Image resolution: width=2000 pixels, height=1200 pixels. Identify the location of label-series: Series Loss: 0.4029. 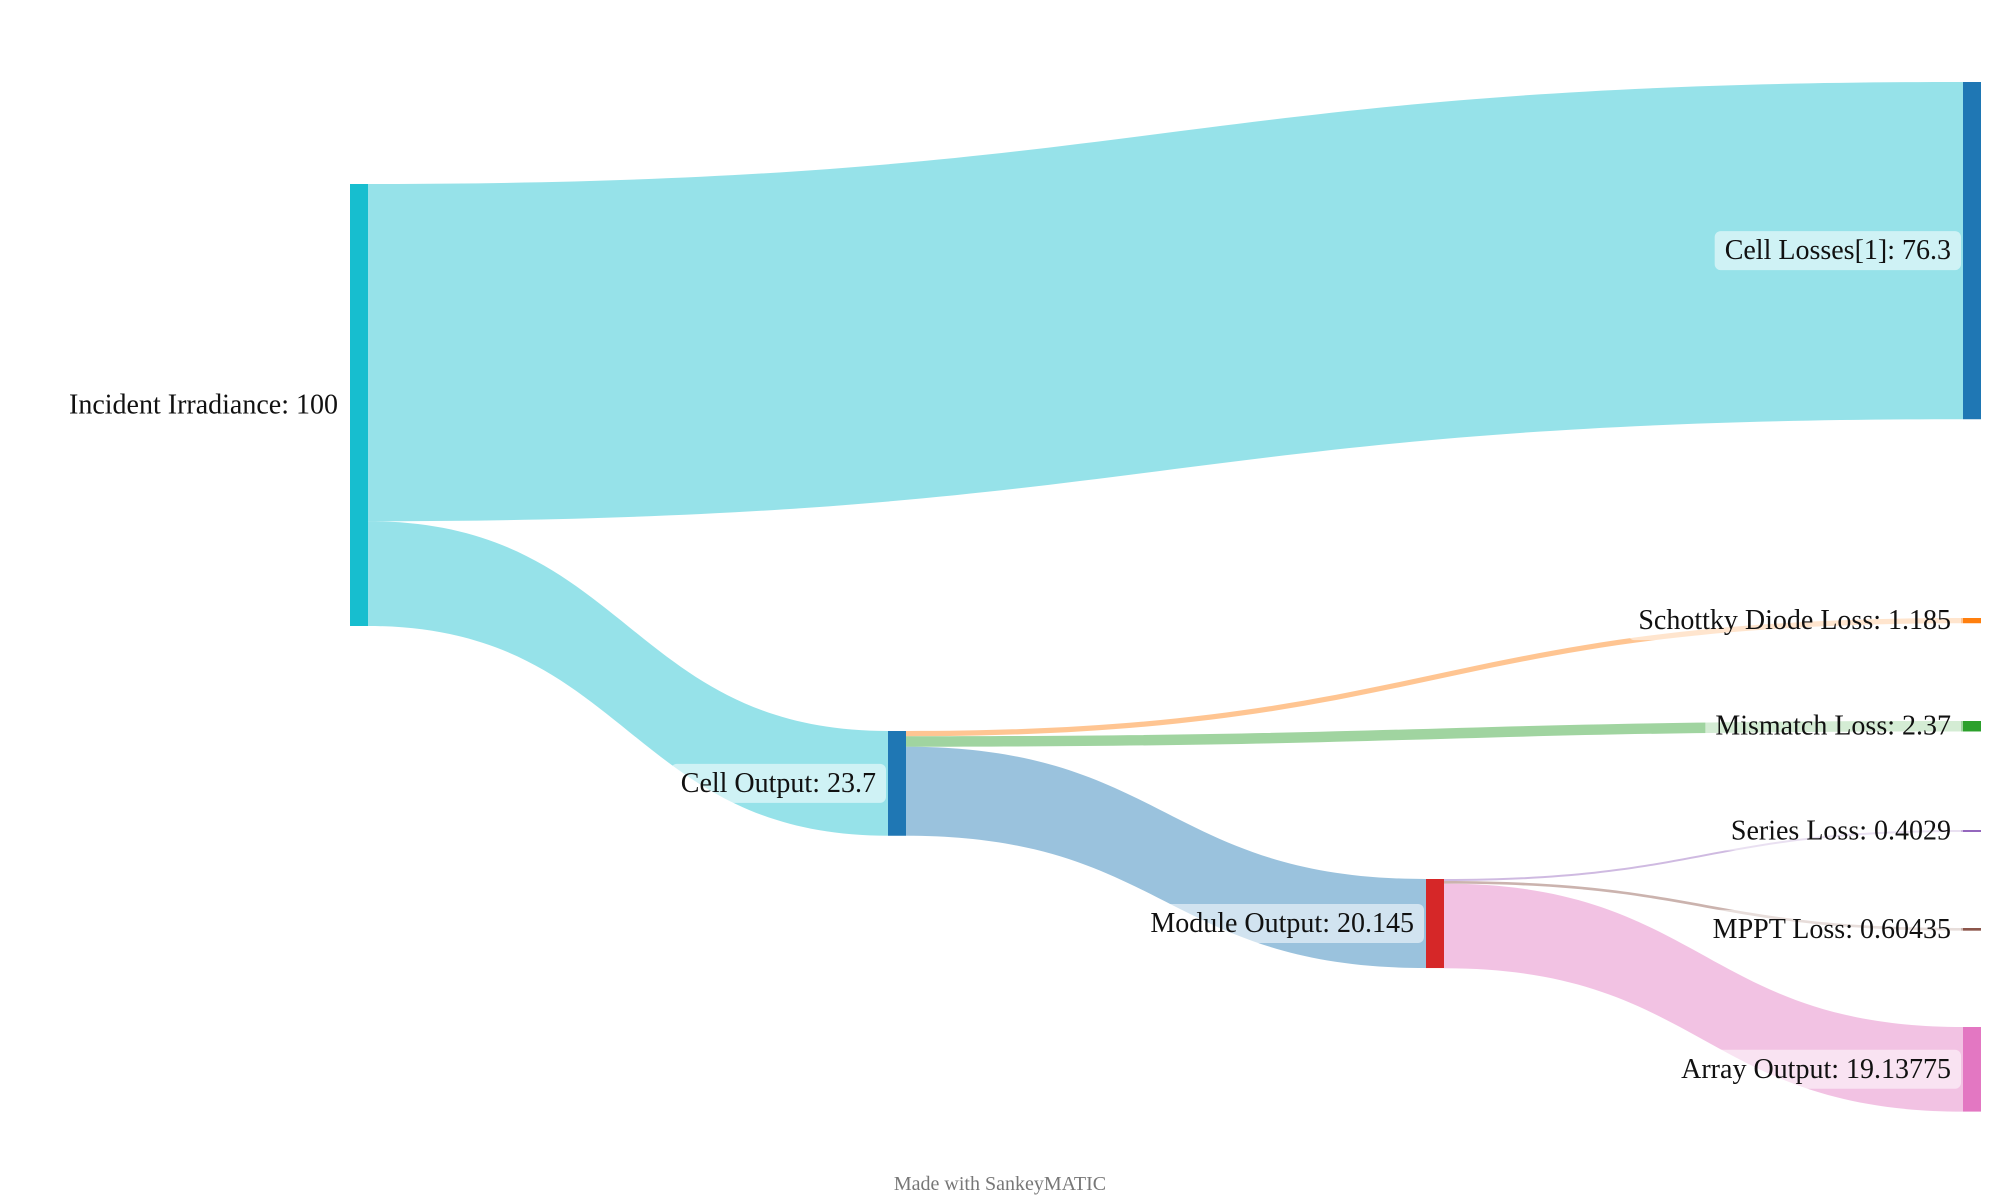
(1840, 831).